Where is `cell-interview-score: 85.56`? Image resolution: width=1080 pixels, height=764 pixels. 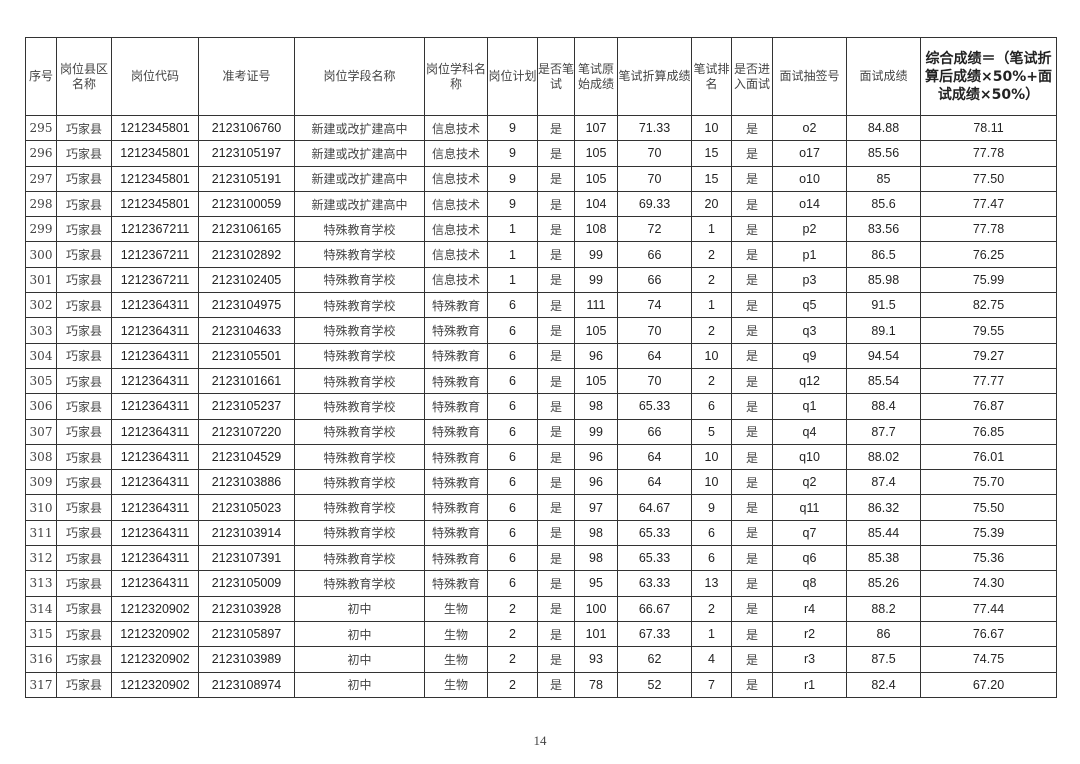 cell-interview-score: 85.56 is located at coordinates (883, 153).